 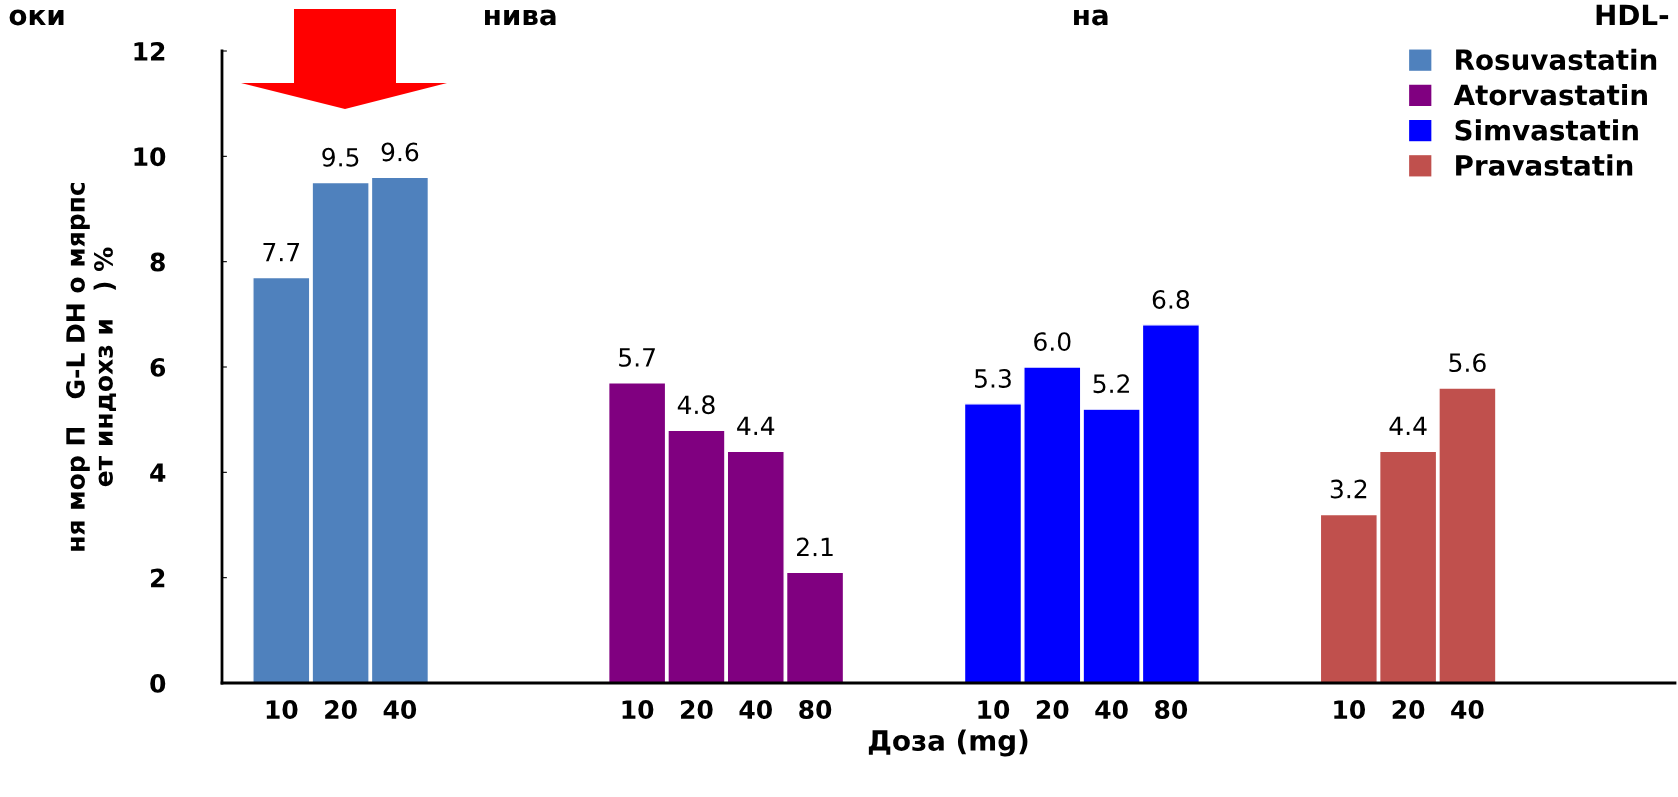 I want to click on x-axis-title: Доза (mg), so click(x=948, y=743).